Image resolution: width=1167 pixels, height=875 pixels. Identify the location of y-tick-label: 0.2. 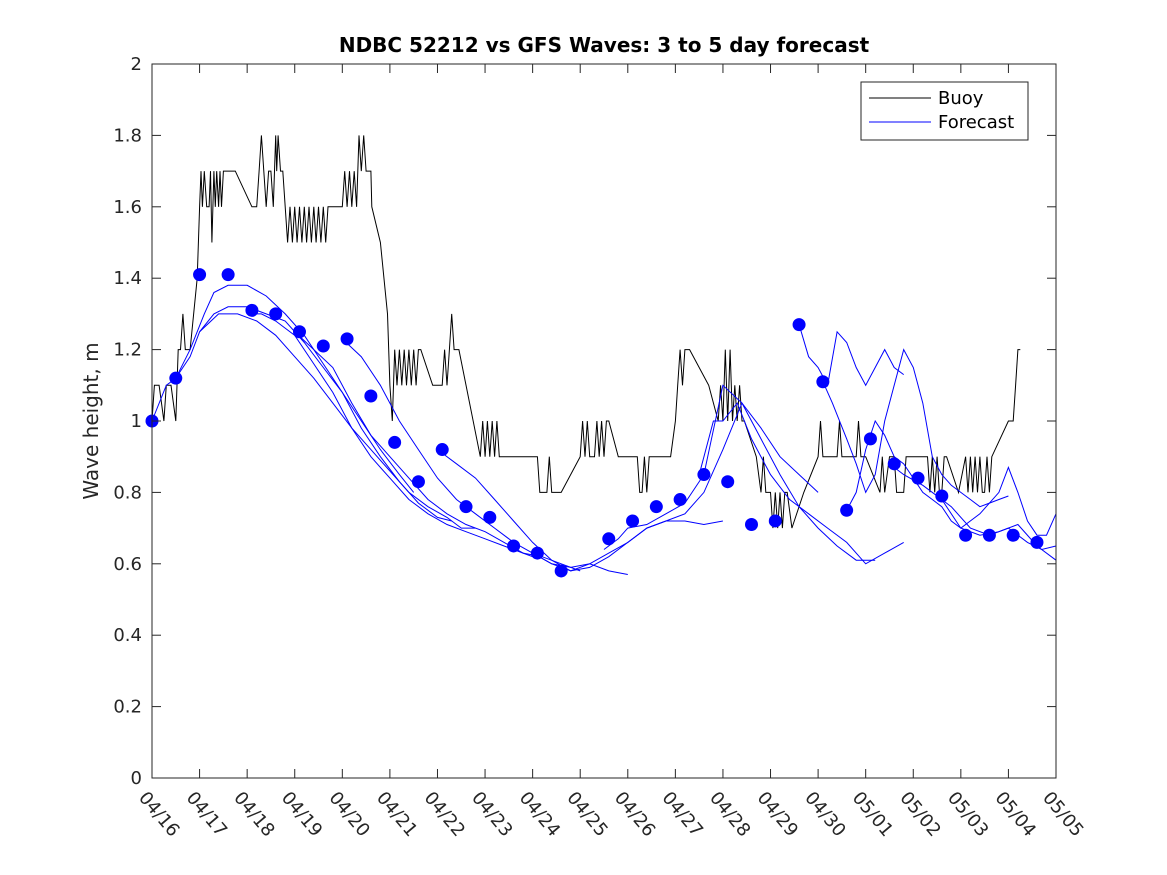
(127, 707).